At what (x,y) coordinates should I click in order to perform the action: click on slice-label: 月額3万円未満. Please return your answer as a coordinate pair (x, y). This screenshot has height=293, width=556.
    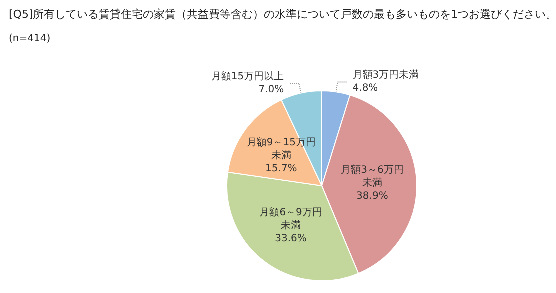
    Looking at the image, I should click on (386, 75).